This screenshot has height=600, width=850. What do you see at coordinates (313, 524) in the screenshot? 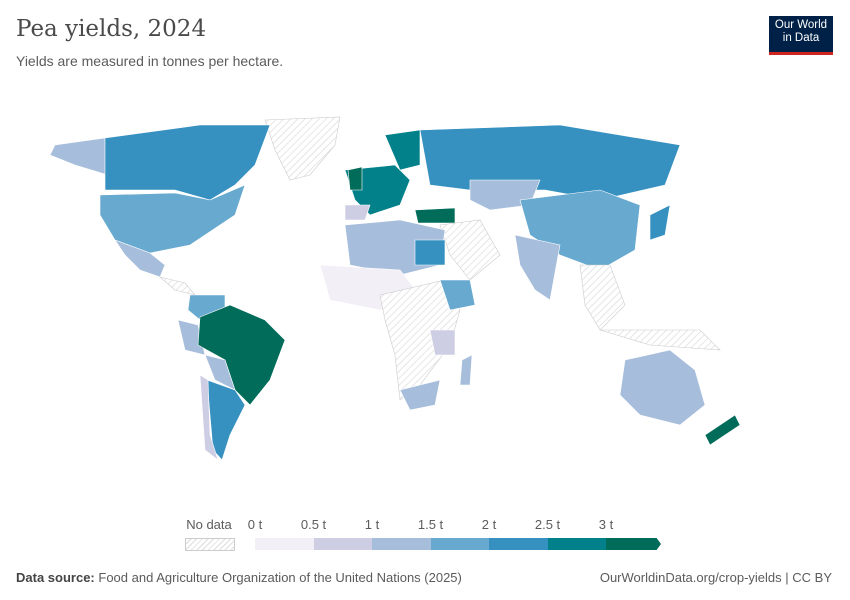
I see `legend-label: 0.5 t` at bounding box center [313, 524].